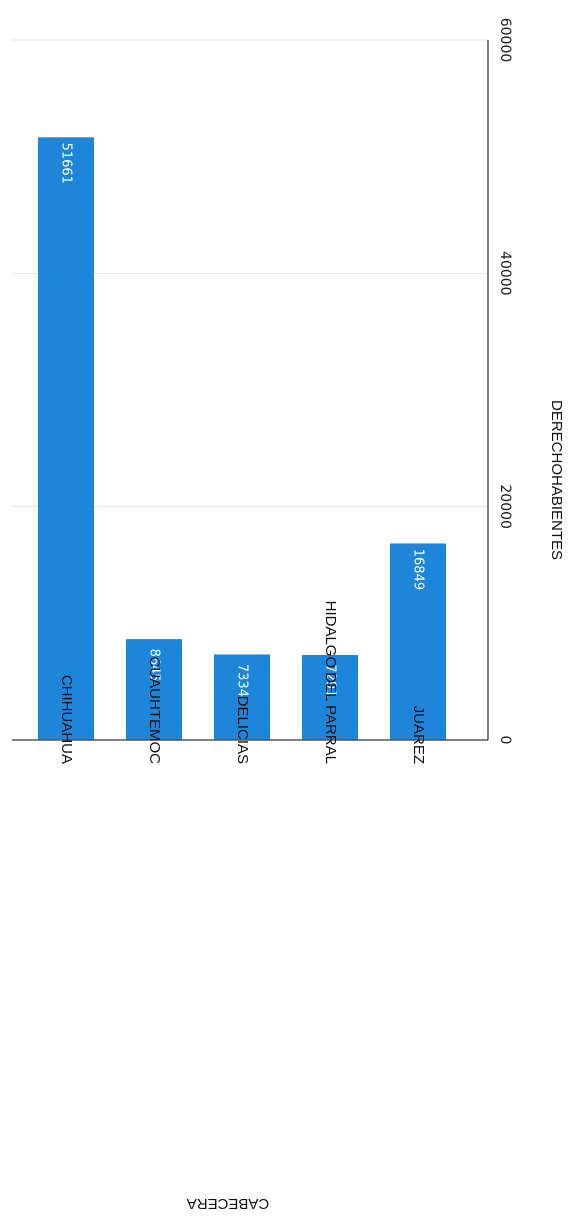 This screenshot has height=1226, width=571. Describe the element at coordinates (505, 273) in the screenshot. I see `tick-label: 40000` at that location.